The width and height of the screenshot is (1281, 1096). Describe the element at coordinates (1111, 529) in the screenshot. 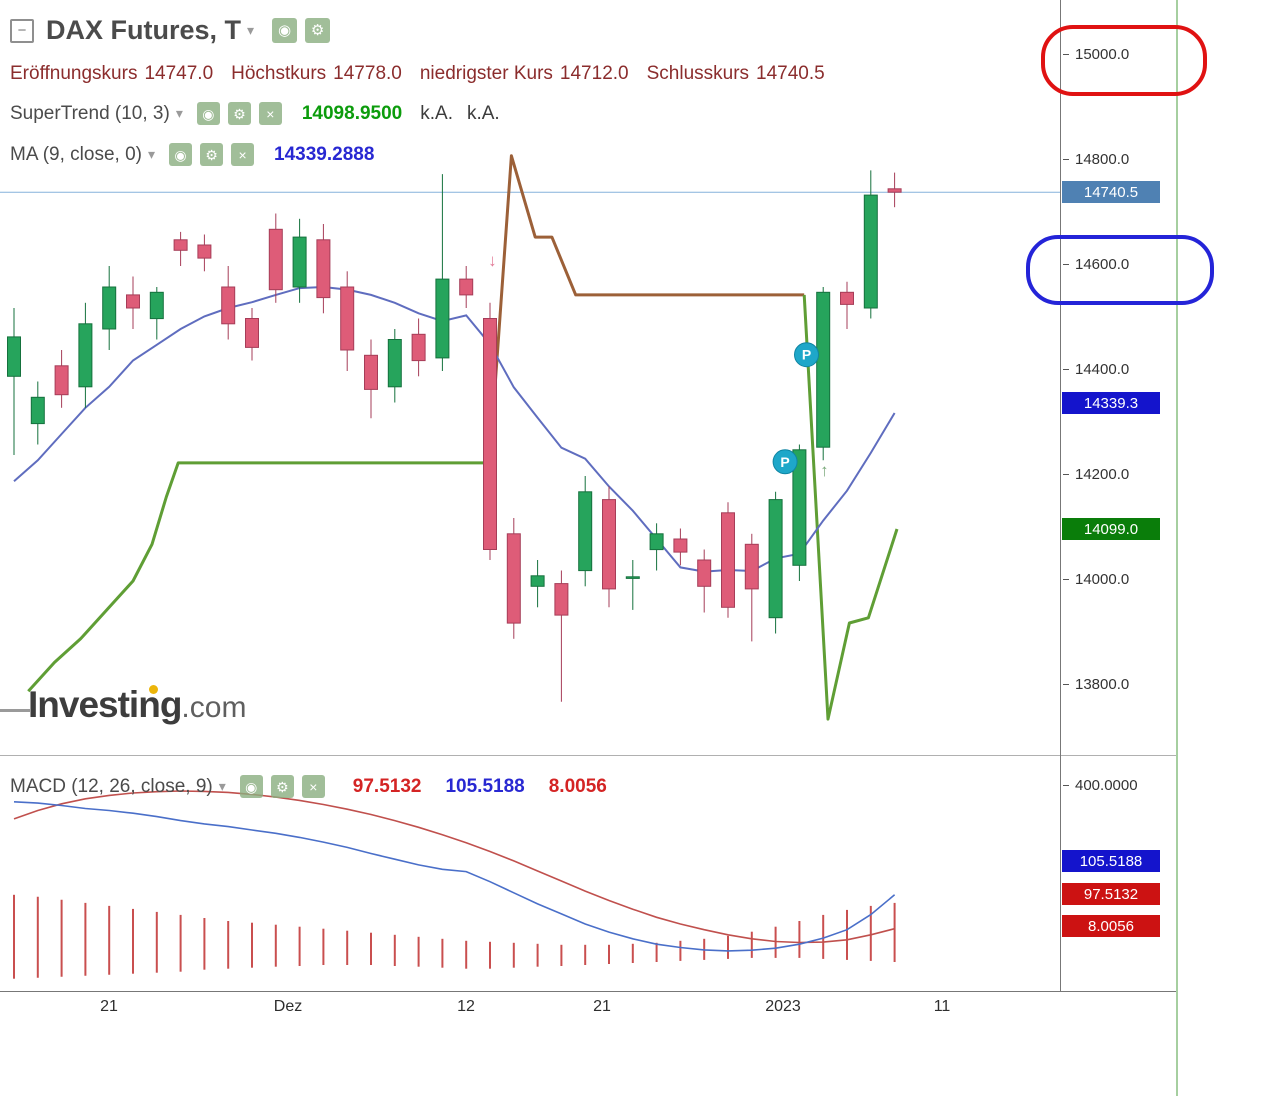

I see `price-tag: 14099.0` at that location.